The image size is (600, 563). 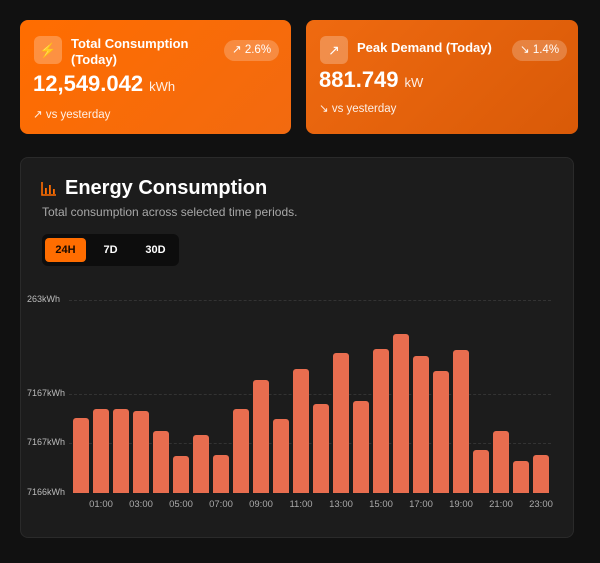 I want to click on bar-06:00, so click(x=201, y=463).